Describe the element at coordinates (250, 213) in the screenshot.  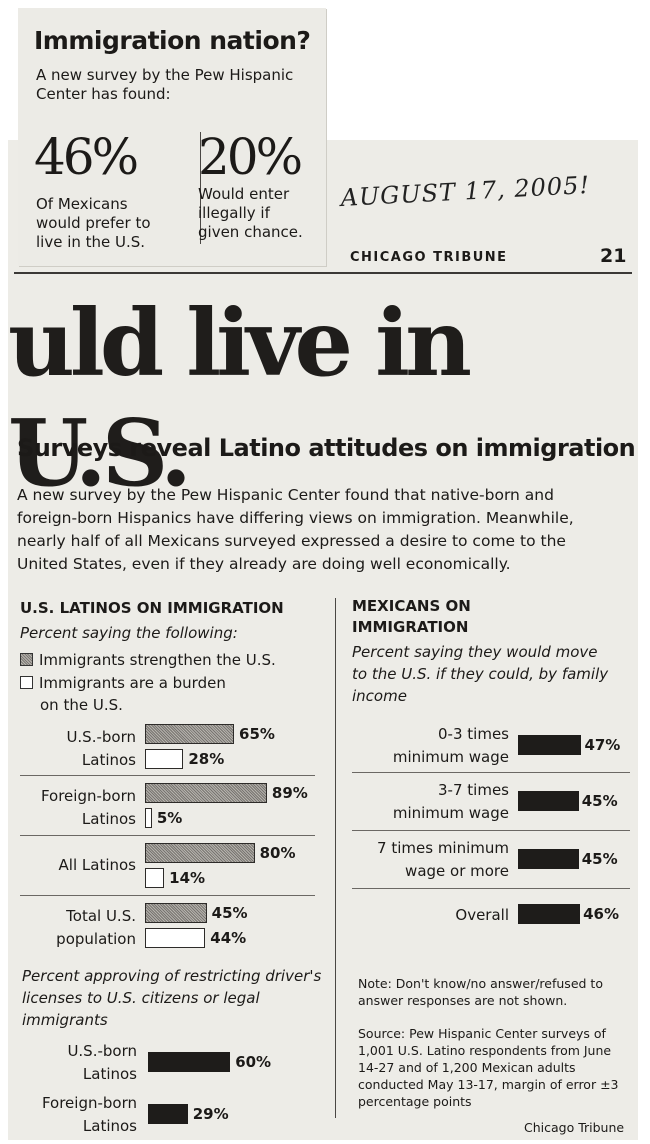
I see `stat-20-caption: Would enter illegally if given chance.` at that location.